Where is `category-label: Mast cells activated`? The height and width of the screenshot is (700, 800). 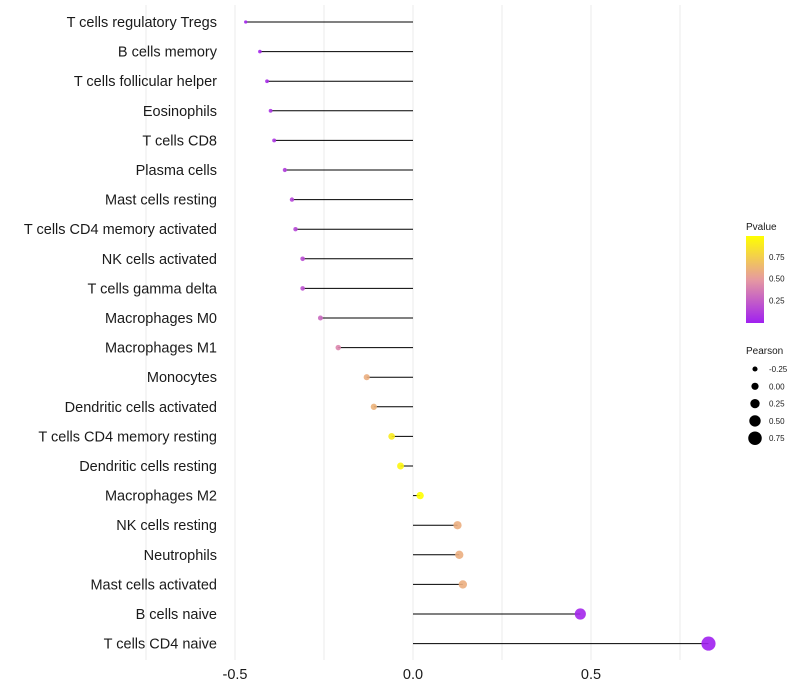
category-label: Mast cells activated is located at coordinates (153, 585).